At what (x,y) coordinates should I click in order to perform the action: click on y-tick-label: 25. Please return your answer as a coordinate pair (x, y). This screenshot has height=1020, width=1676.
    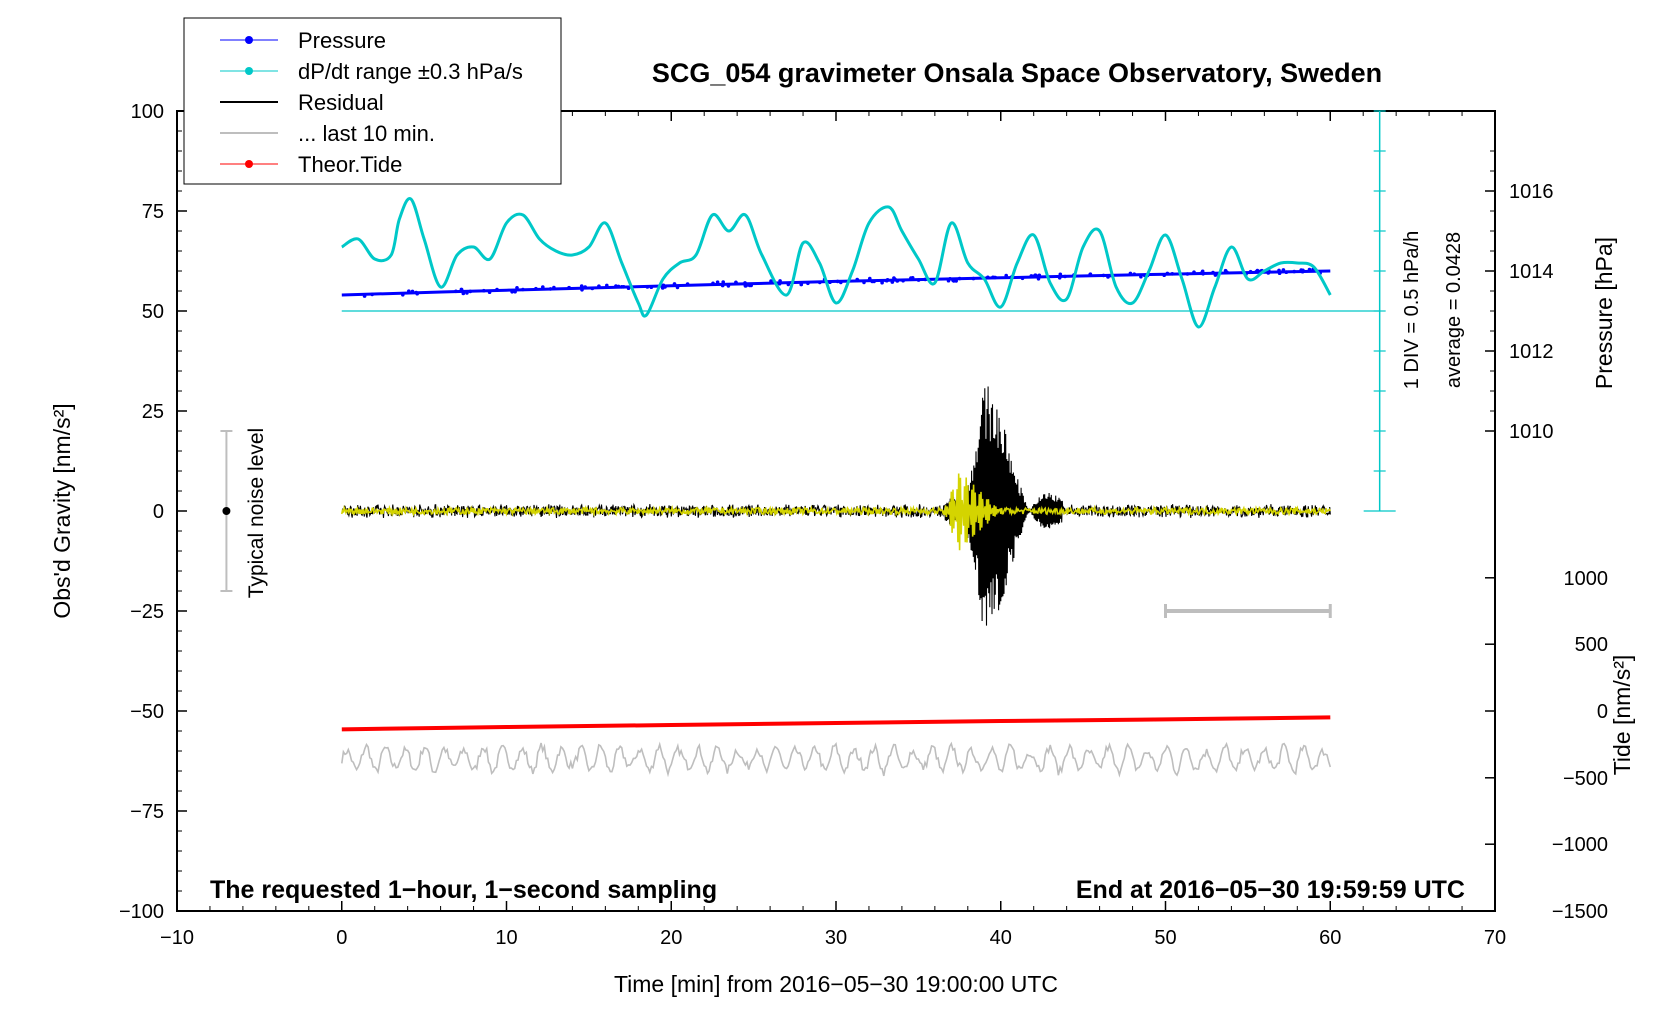
    Looking at the image, I should click on (153, 412).